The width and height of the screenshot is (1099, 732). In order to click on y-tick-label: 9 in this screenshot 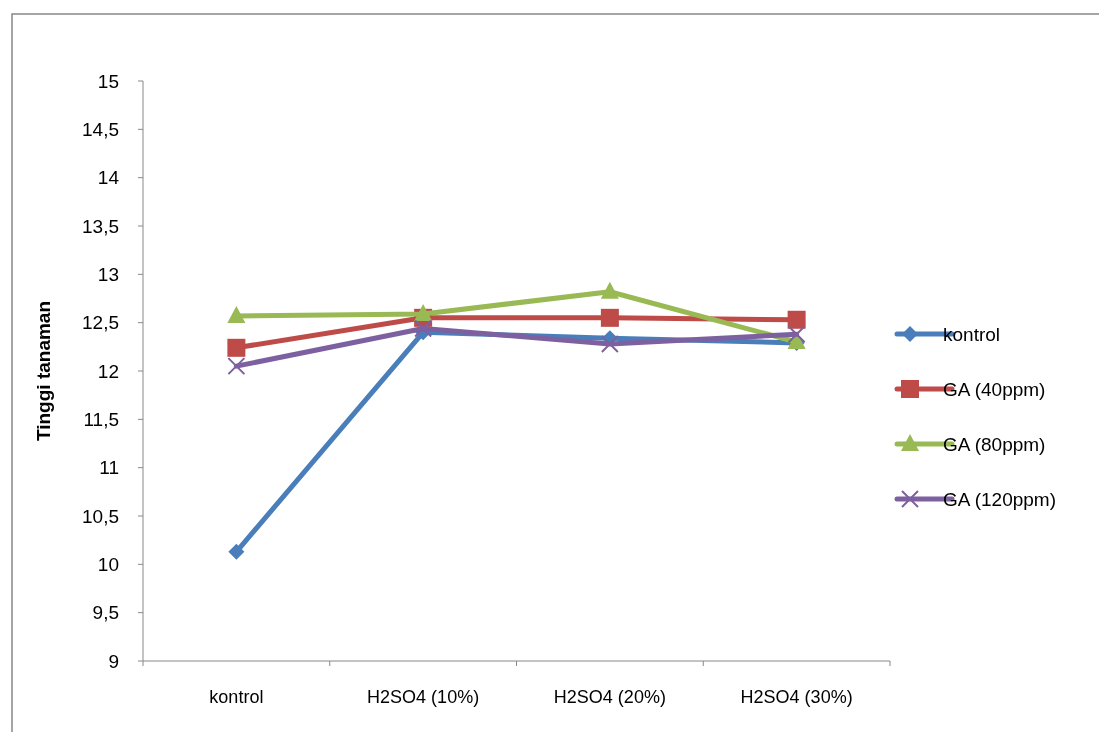, I will do `click(113, 661)`.